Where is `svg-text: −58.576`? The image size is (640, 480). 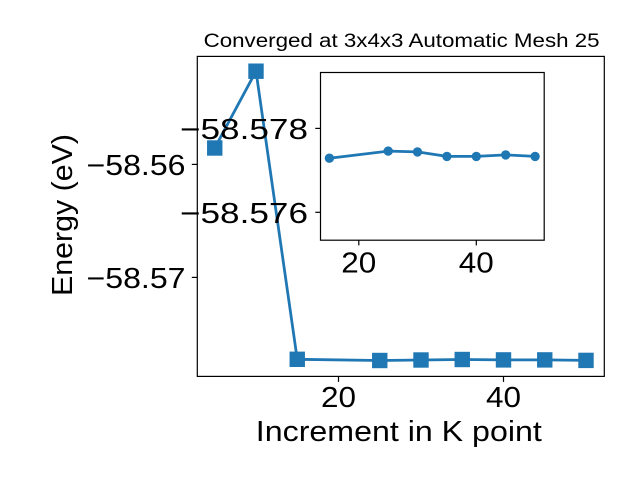 svg-text: −58.576 is located at coordinates (244, 214).